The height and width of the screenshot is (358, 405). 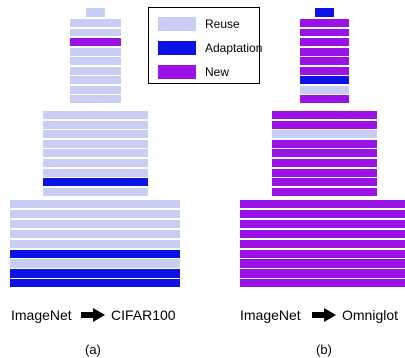 What do you see at coordinates (324, 349) in the screenshot?
I see `panel-label-b: (b)` at bounding box center [324, 349].